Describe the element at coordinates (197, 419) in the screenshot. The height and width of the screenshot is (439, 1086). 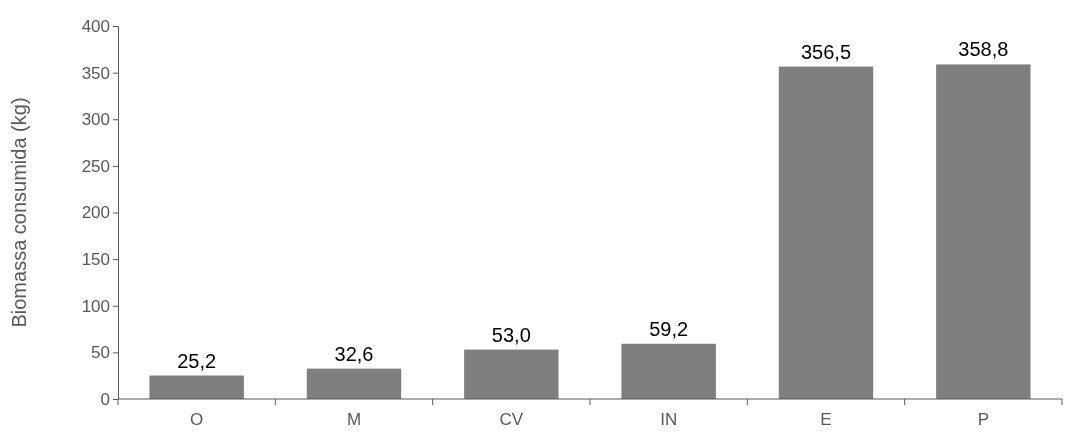
I see `x-tick-label: O` at that location.